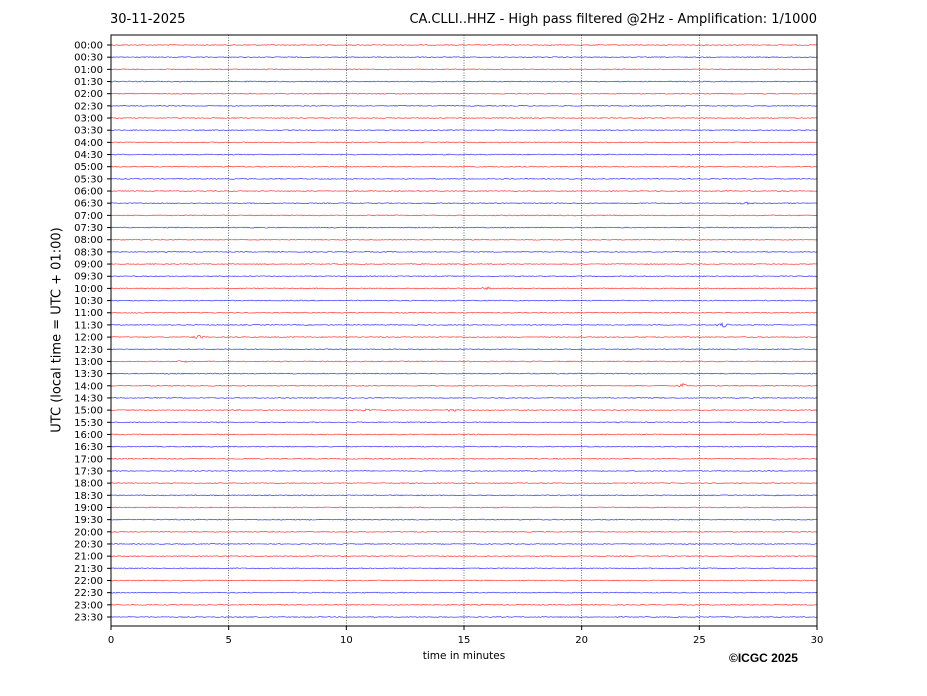 This screenshot has height=696, width=927. I want to click on x-tick-label: 30, so click(817, 640).